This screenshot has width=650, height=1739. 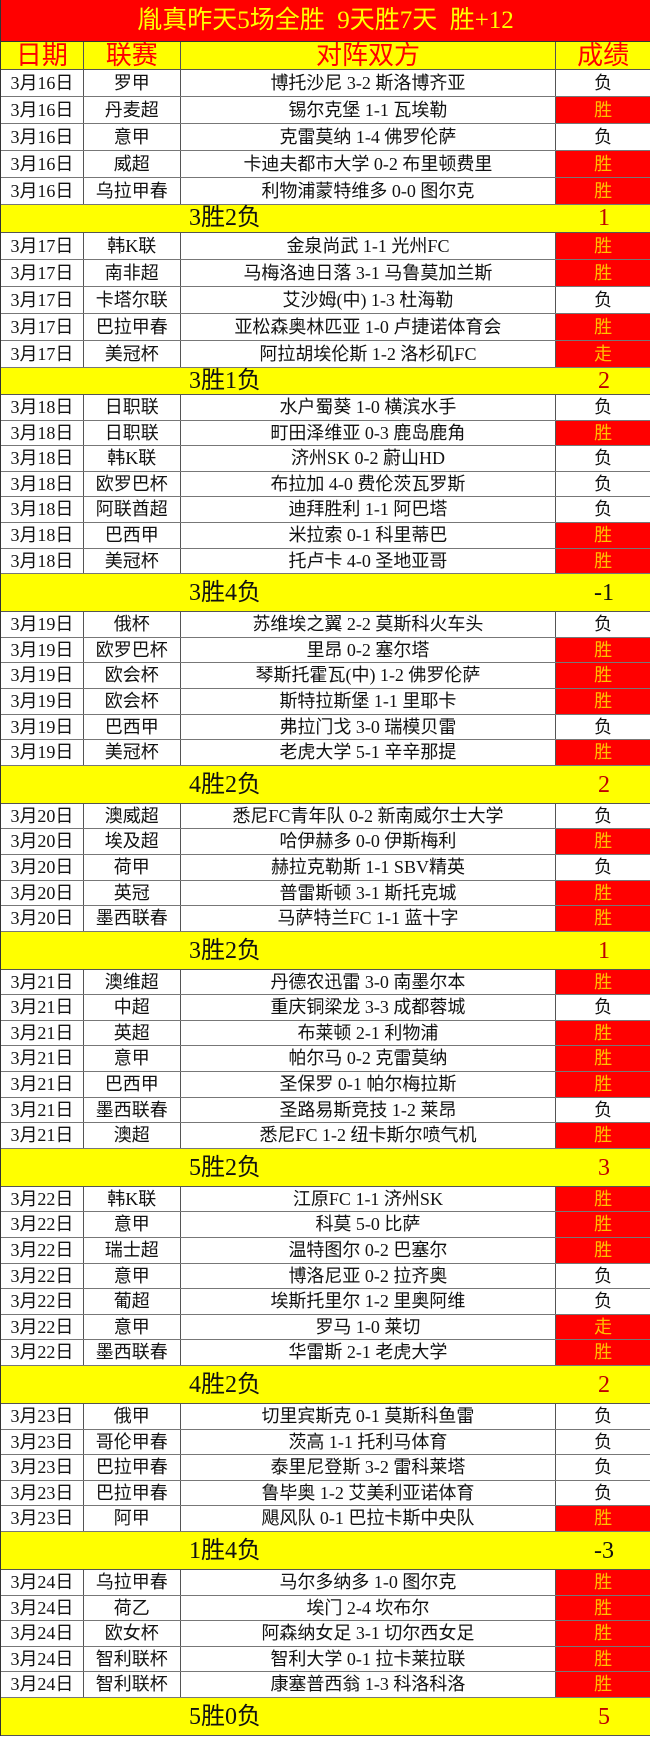 I want to click on table-row: 3月23日 俄甲 切里宾斯克 0-1 莫斯科鱼雷负, so click(x=325, y=1417).